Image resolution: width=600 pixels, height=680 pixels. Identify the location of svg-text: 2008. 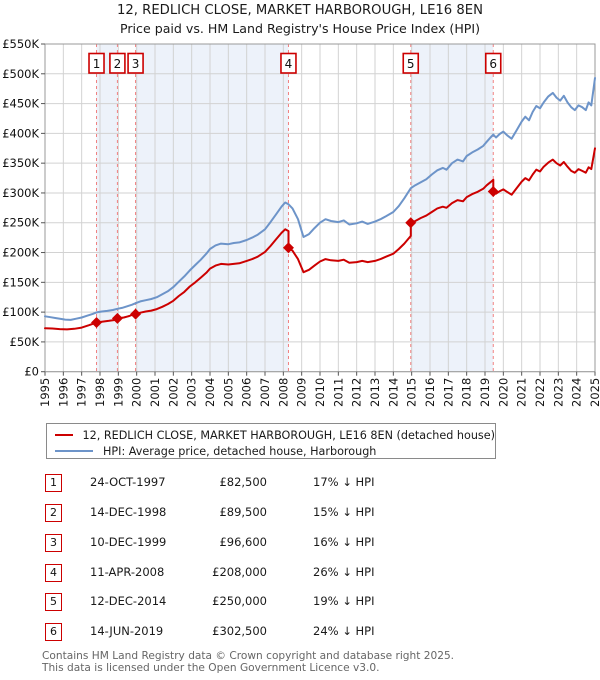
(283, 392).